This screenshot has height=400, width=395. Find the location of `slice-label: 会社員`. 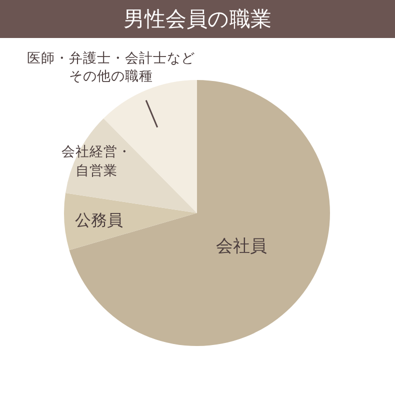

slice-label: 会社員 is located at coordinates (242, 246).